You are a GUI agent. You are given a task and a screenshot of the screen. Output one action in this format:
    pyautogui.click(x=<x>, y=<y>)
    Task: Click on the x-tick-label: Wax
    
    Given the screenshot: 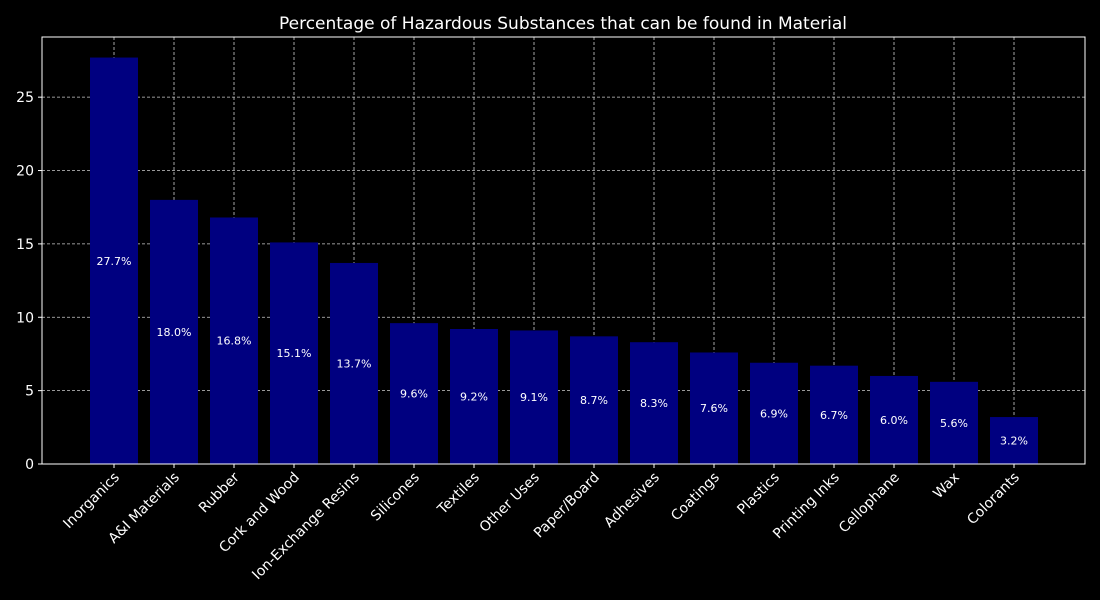 What is the action you would take?
    pyautogui.click(x=946, y=486)
    